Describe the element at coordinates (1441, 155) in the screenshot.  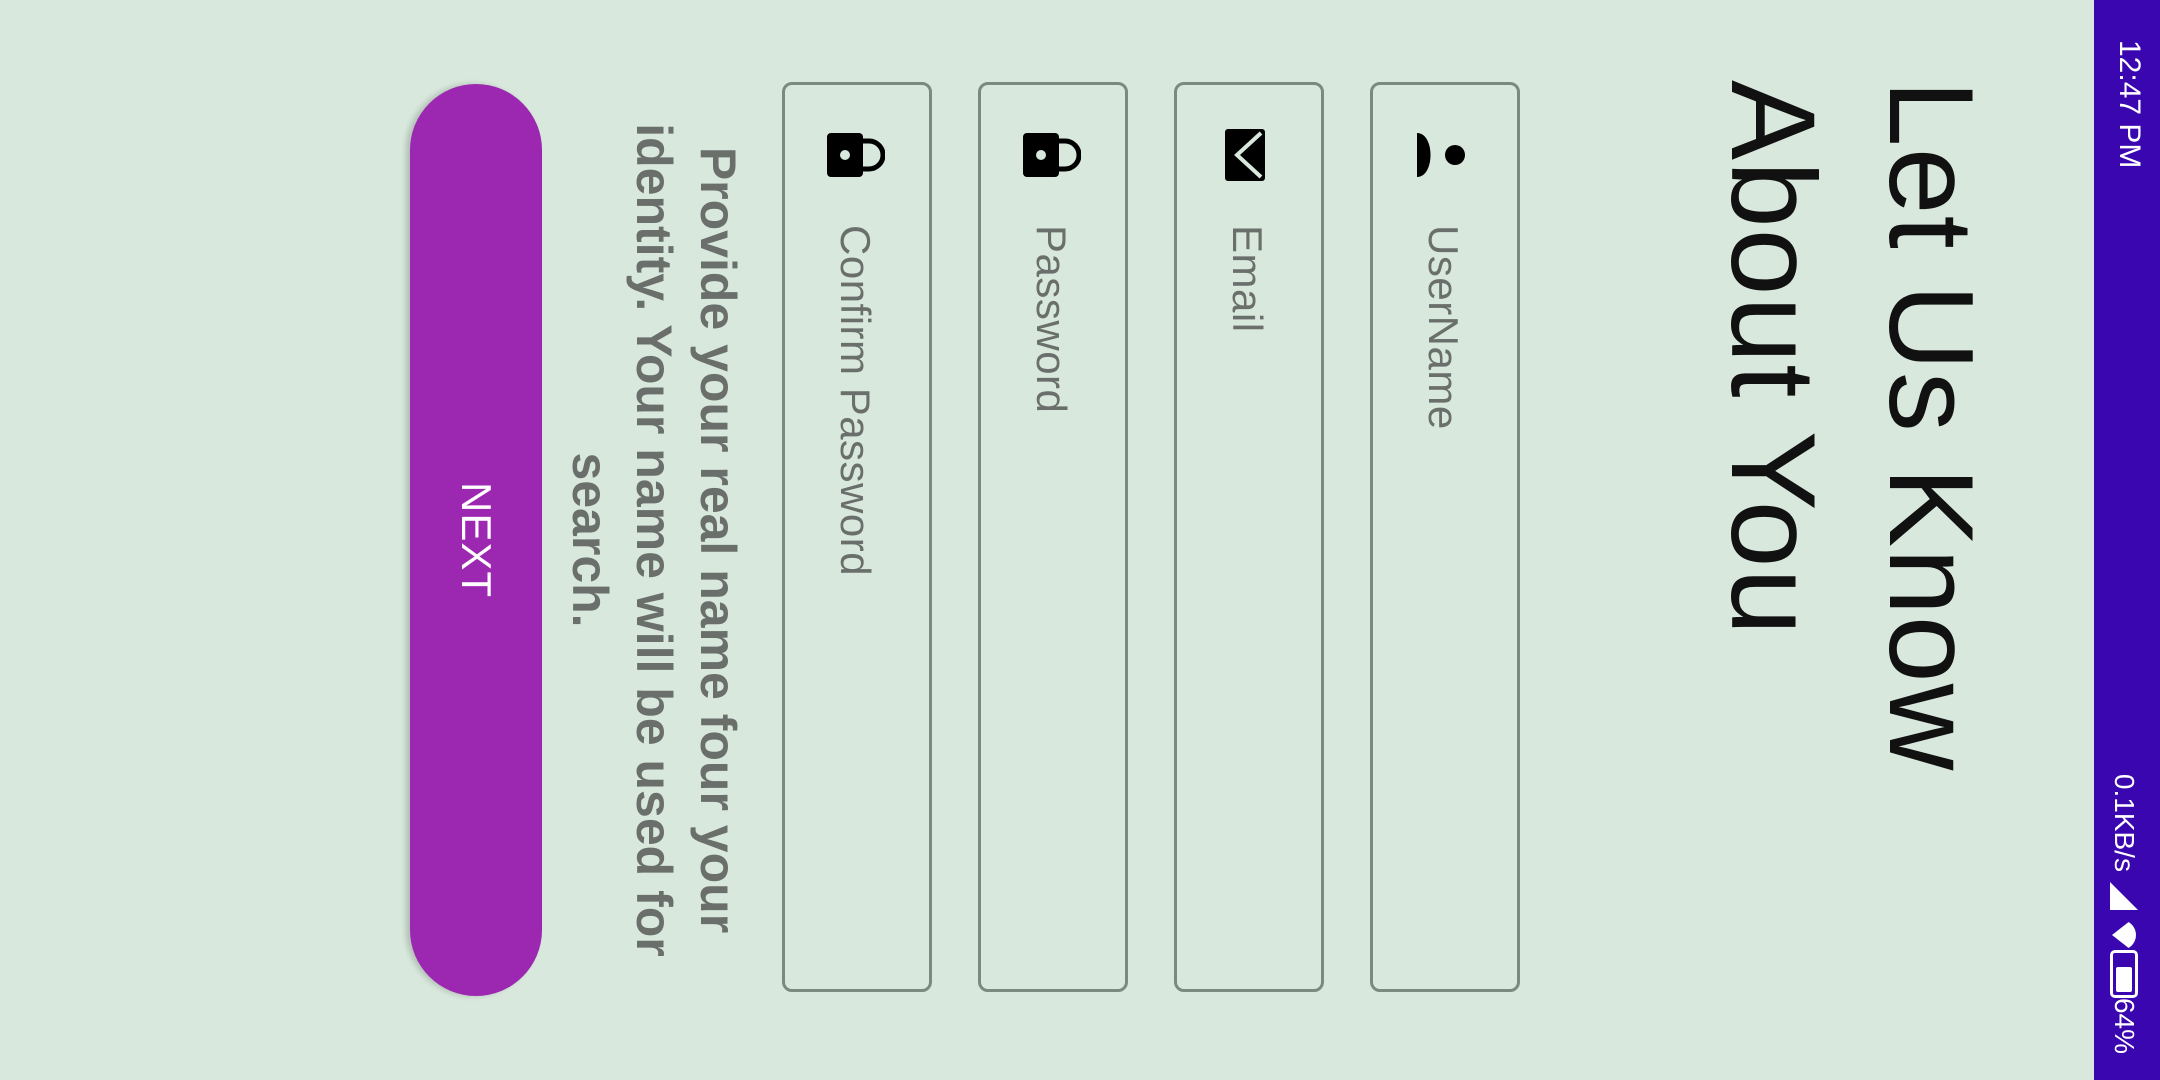
I see `person-icon` at that location.